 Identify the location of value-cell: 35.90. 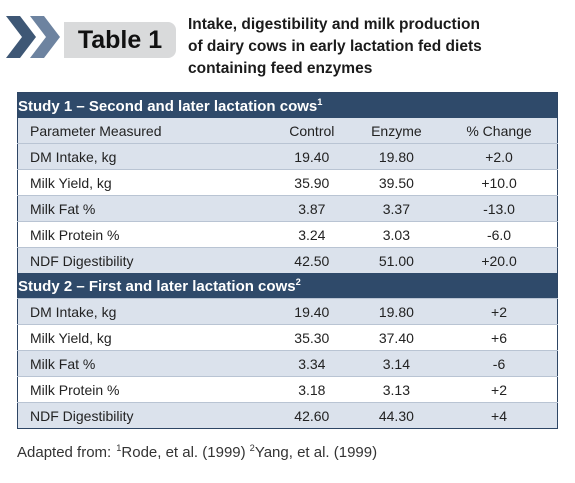
(311, 182).